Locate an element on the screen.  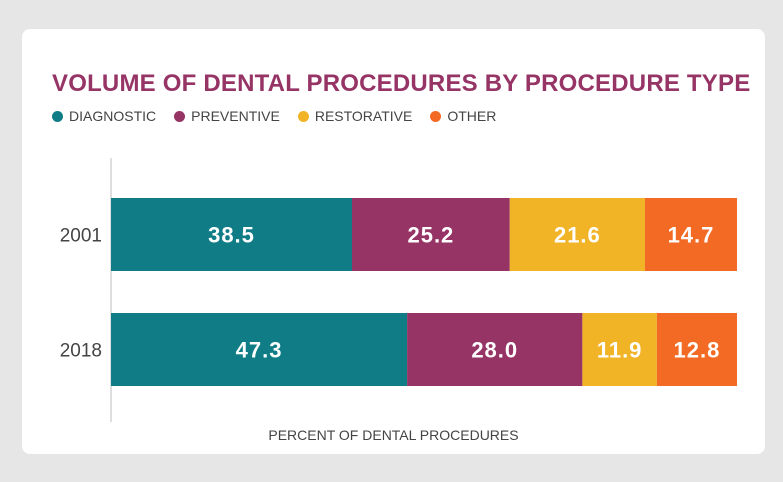
bar-diagnostic-2001 is located at coordinates (232, 234).